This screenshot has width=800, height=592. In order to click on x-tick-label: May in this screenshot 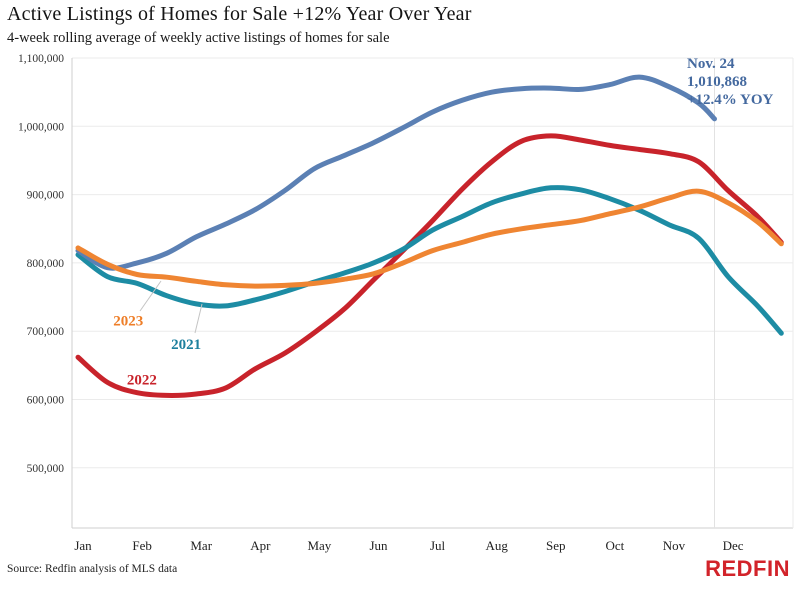, I will do `click(319, 545)`.